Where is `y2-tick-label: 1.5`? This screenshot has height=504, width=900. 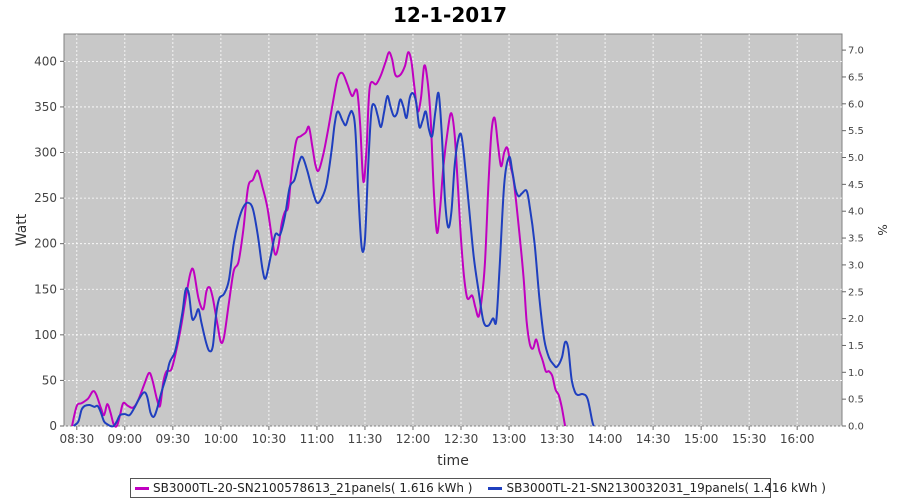 y2-tick-label: 1.5 is located at coordinates (856, 346).